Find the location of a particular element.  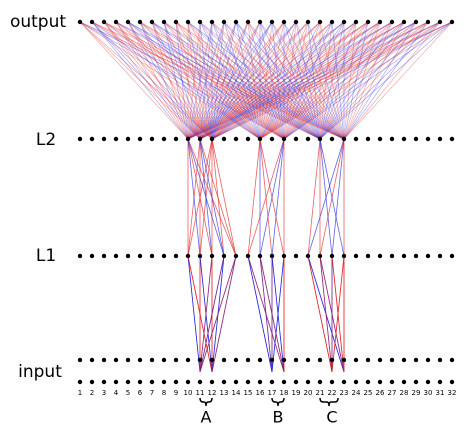

group-label: B is located at coordinates (278, 417).